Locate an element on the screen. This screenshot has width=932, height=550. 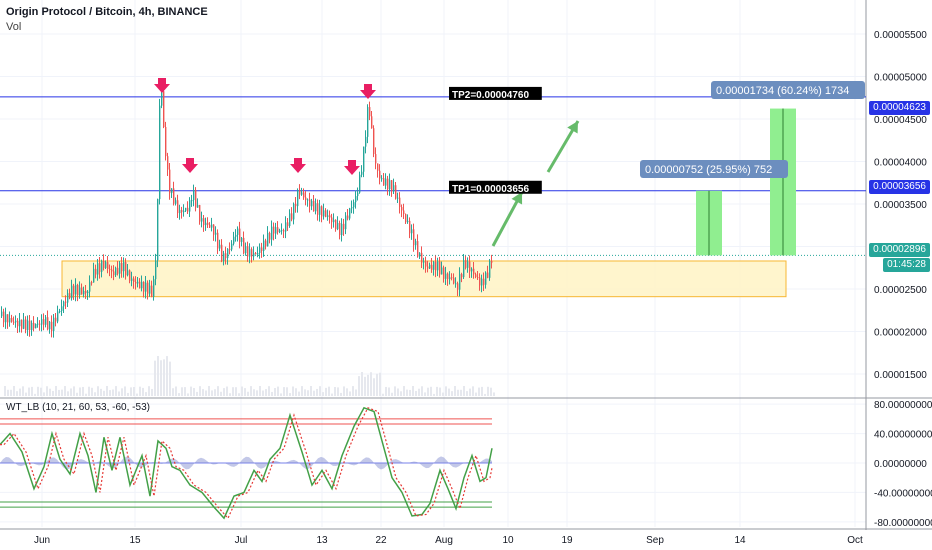
ind-tick-1: 40.00000000 is located at coordinates (903, 435).